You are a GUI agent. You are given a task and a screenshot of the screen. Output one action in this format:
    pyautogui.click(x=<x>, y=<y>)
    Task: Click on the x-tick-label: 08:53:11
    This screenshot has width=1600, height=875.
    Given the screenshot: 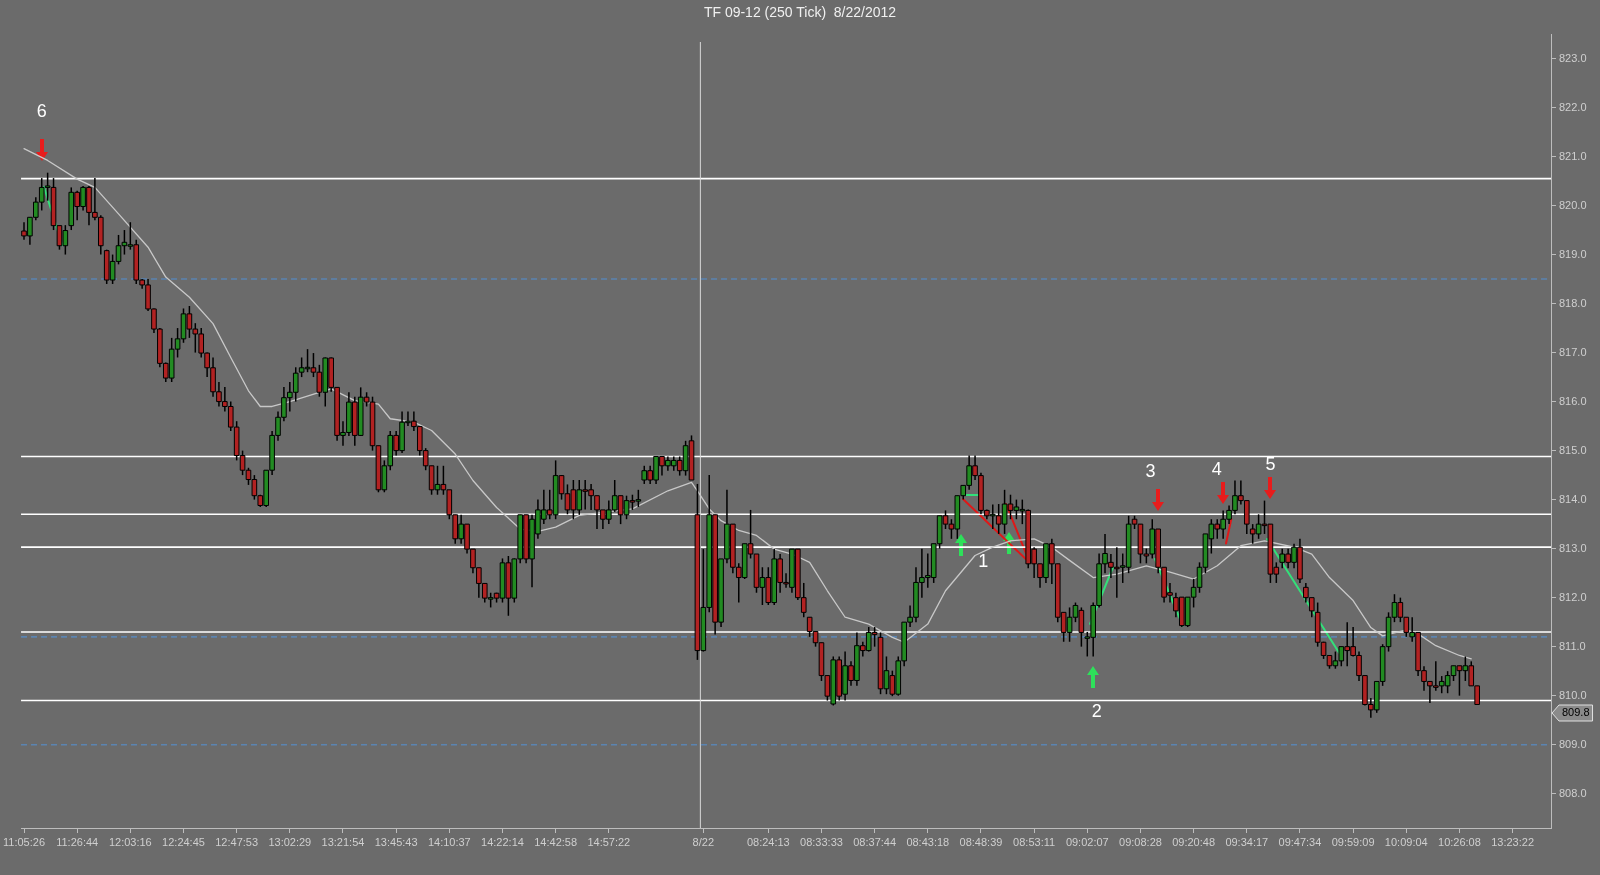 What is the action you would take?
    pyautogui.click(x=1034, y=841)
    